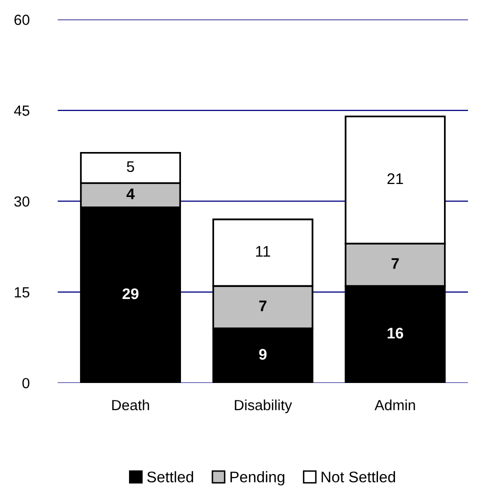 Image resolution: width=481 pixels, height=489 pixels. Describe the element at coordinates (170, 476) in the screenshot. I see `legend-label: Settled` at that location.